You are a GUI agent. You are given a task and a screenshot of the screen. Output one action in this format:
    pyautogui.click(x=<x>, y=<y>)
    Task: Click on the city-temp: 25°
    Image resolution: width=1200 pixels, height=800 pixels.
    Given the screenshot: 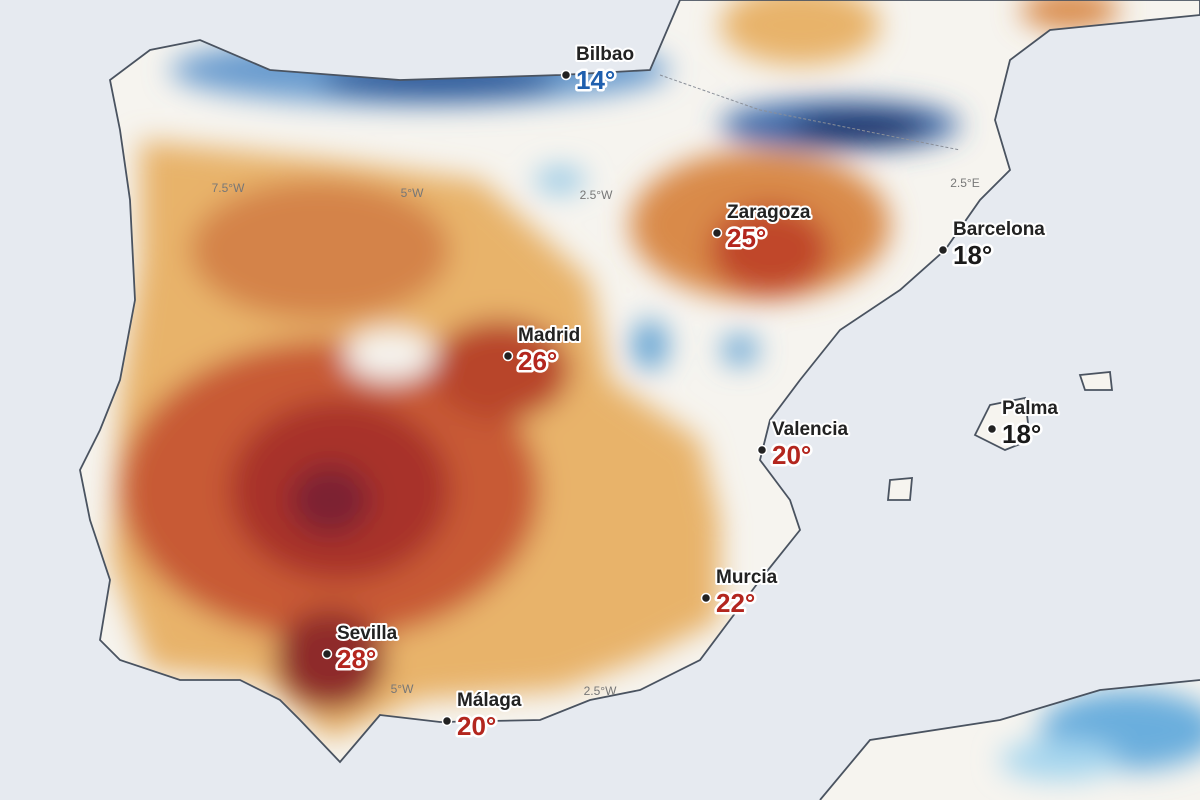 What is the action you would take?
    pyautogui.click(x=746, y=238)
    